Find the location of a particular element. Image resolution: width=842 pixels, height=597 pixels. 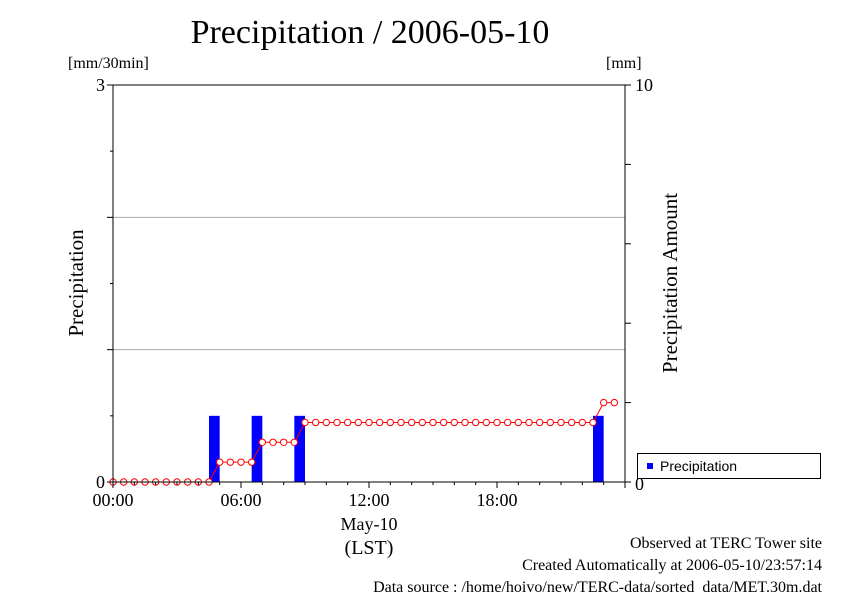

right-axis-unit: [mm] is located at coordinates (624, 63).